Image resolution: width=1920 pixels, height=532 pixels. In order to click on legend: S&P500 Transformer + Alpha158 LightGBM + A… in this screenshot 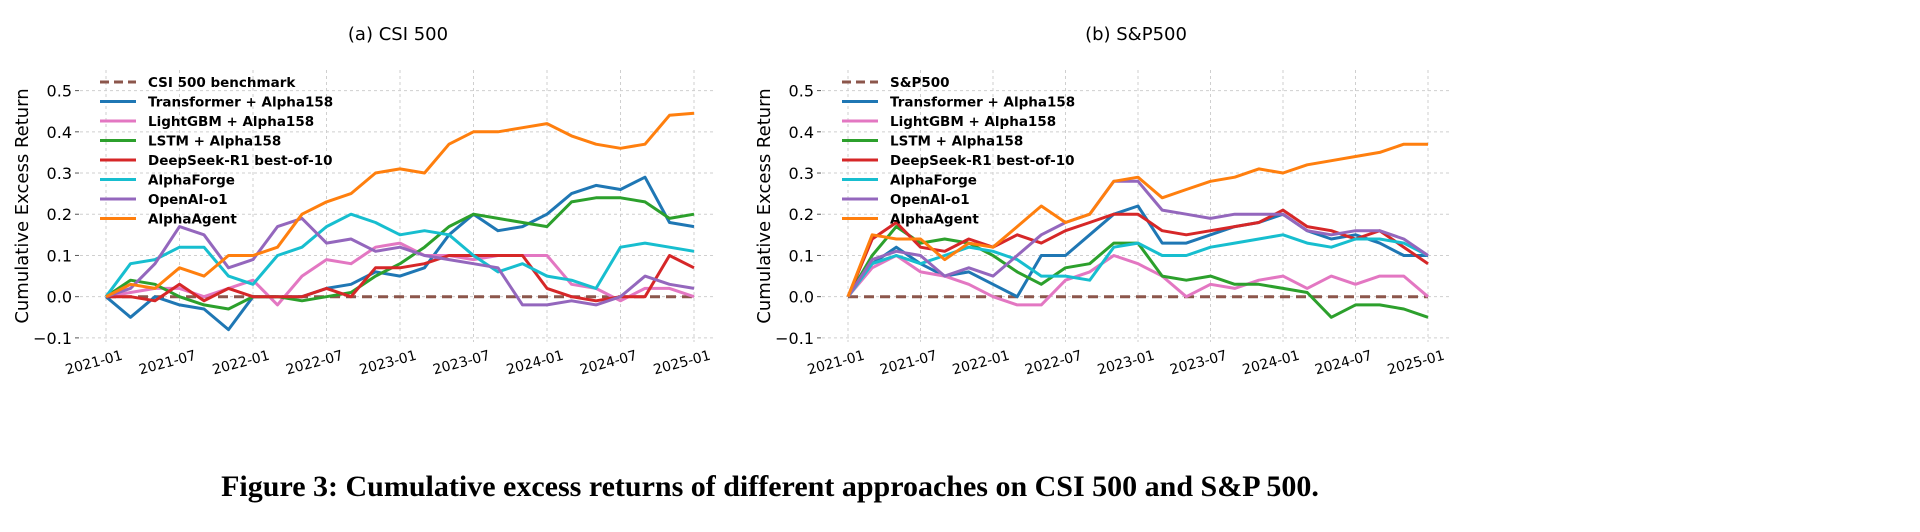, I will do `click(958, 151)`.